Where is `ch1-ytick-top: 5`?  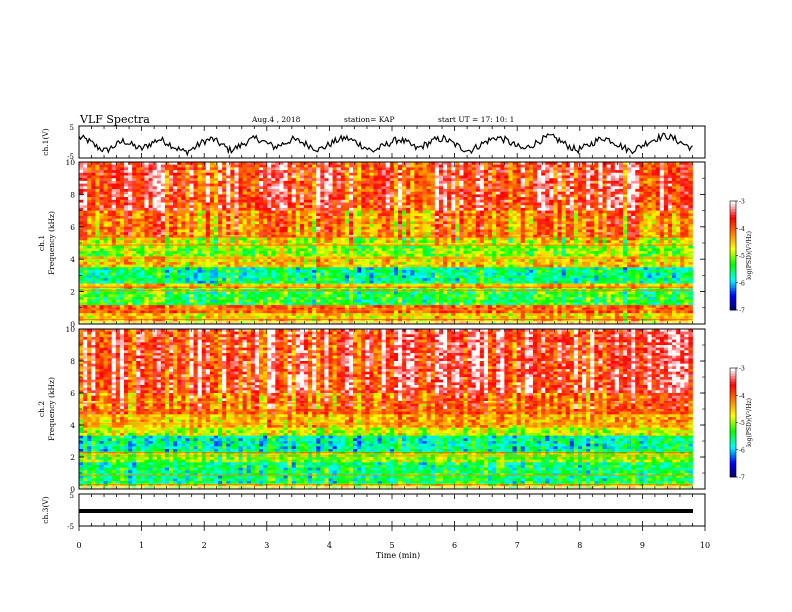
ch1-ytick-top: 5 is located at coordinates (72, 128).